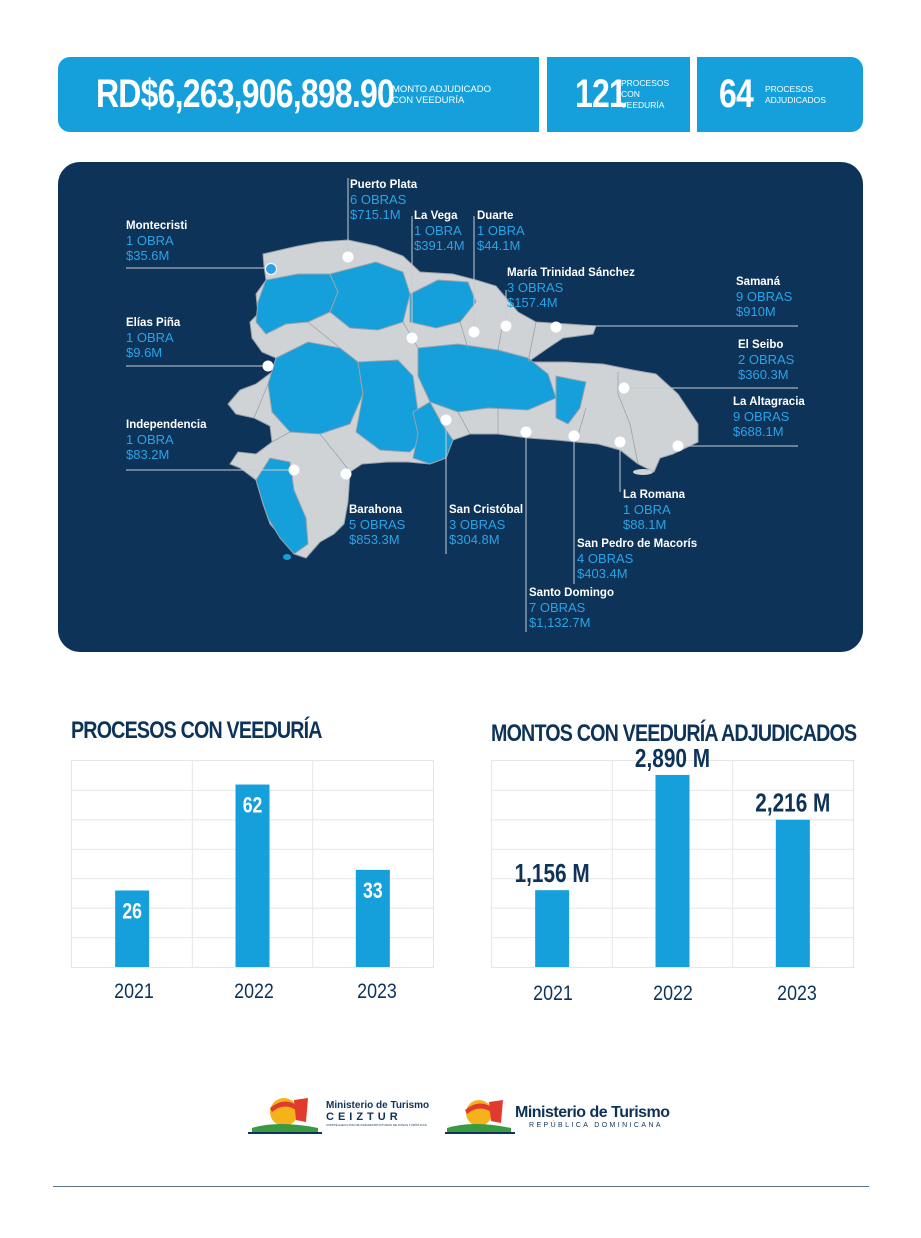 The height and width of the screenshot is (1238, 921). I want to click on chart-title-procesos: PROCESOS CON VEEDURÍA, so click(197, 730).